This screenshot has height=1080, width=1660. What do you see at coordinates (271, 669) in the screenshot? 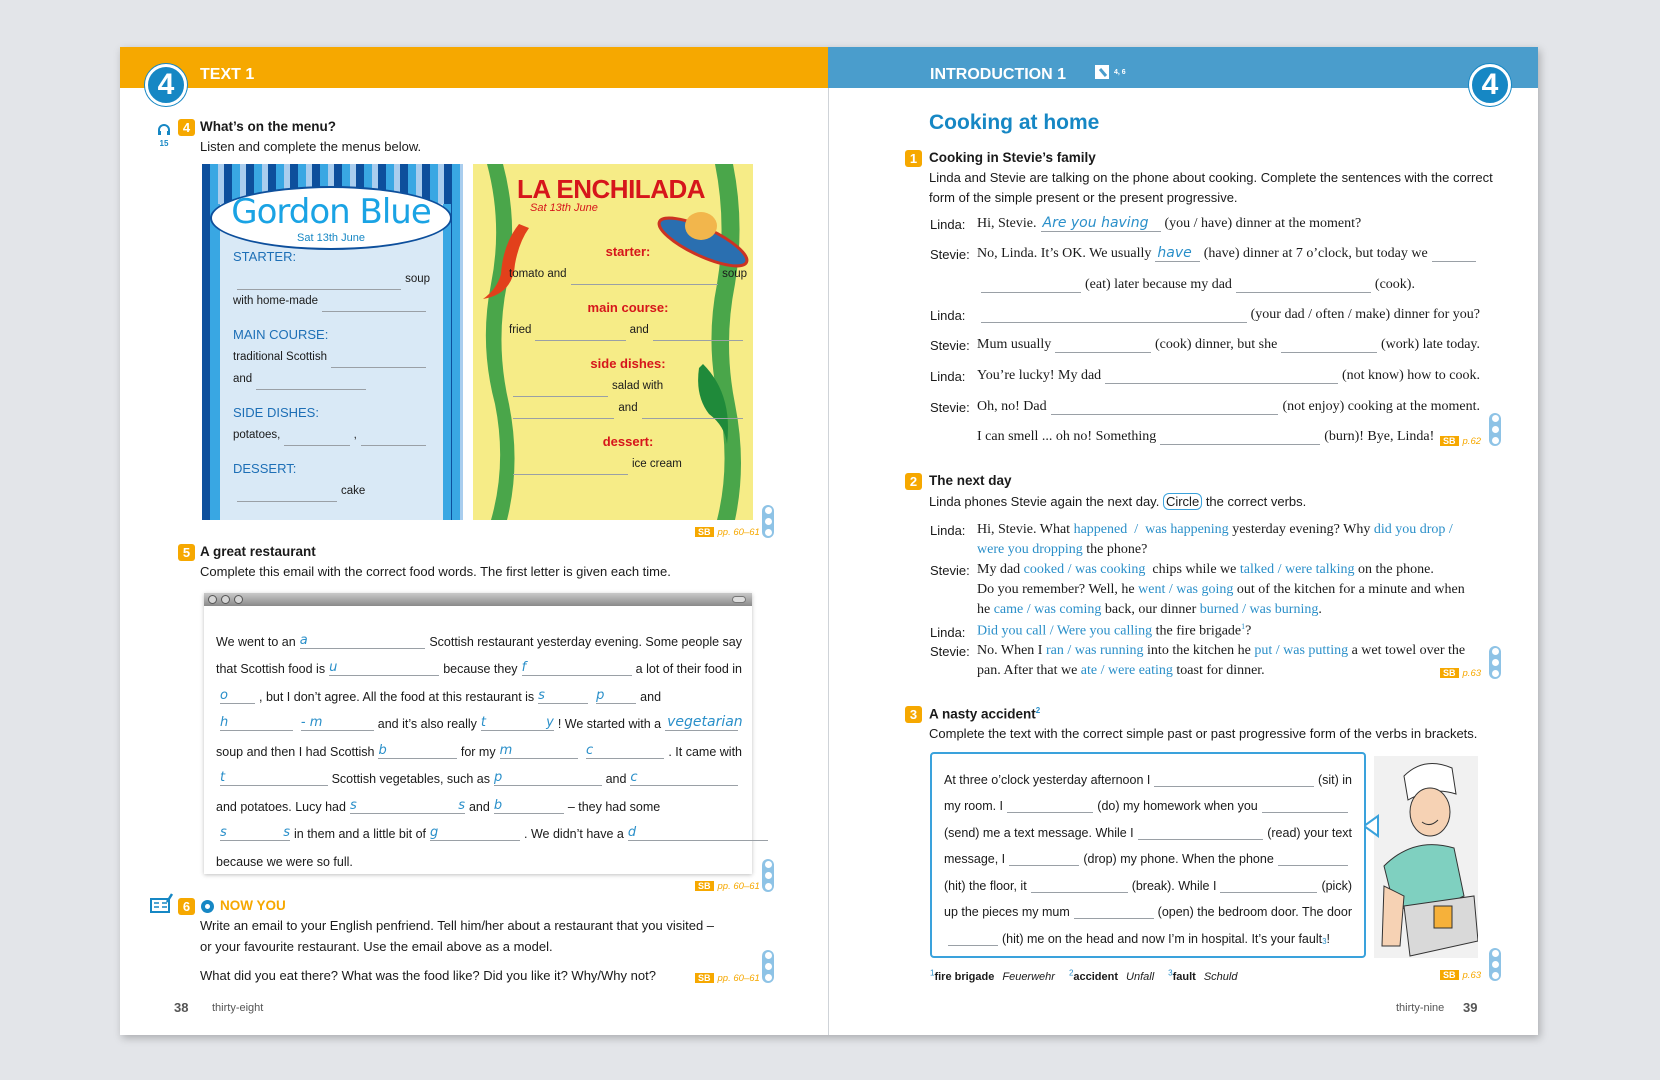
I see `line-text: that Scottish food is` at bounding box center [271, 669].